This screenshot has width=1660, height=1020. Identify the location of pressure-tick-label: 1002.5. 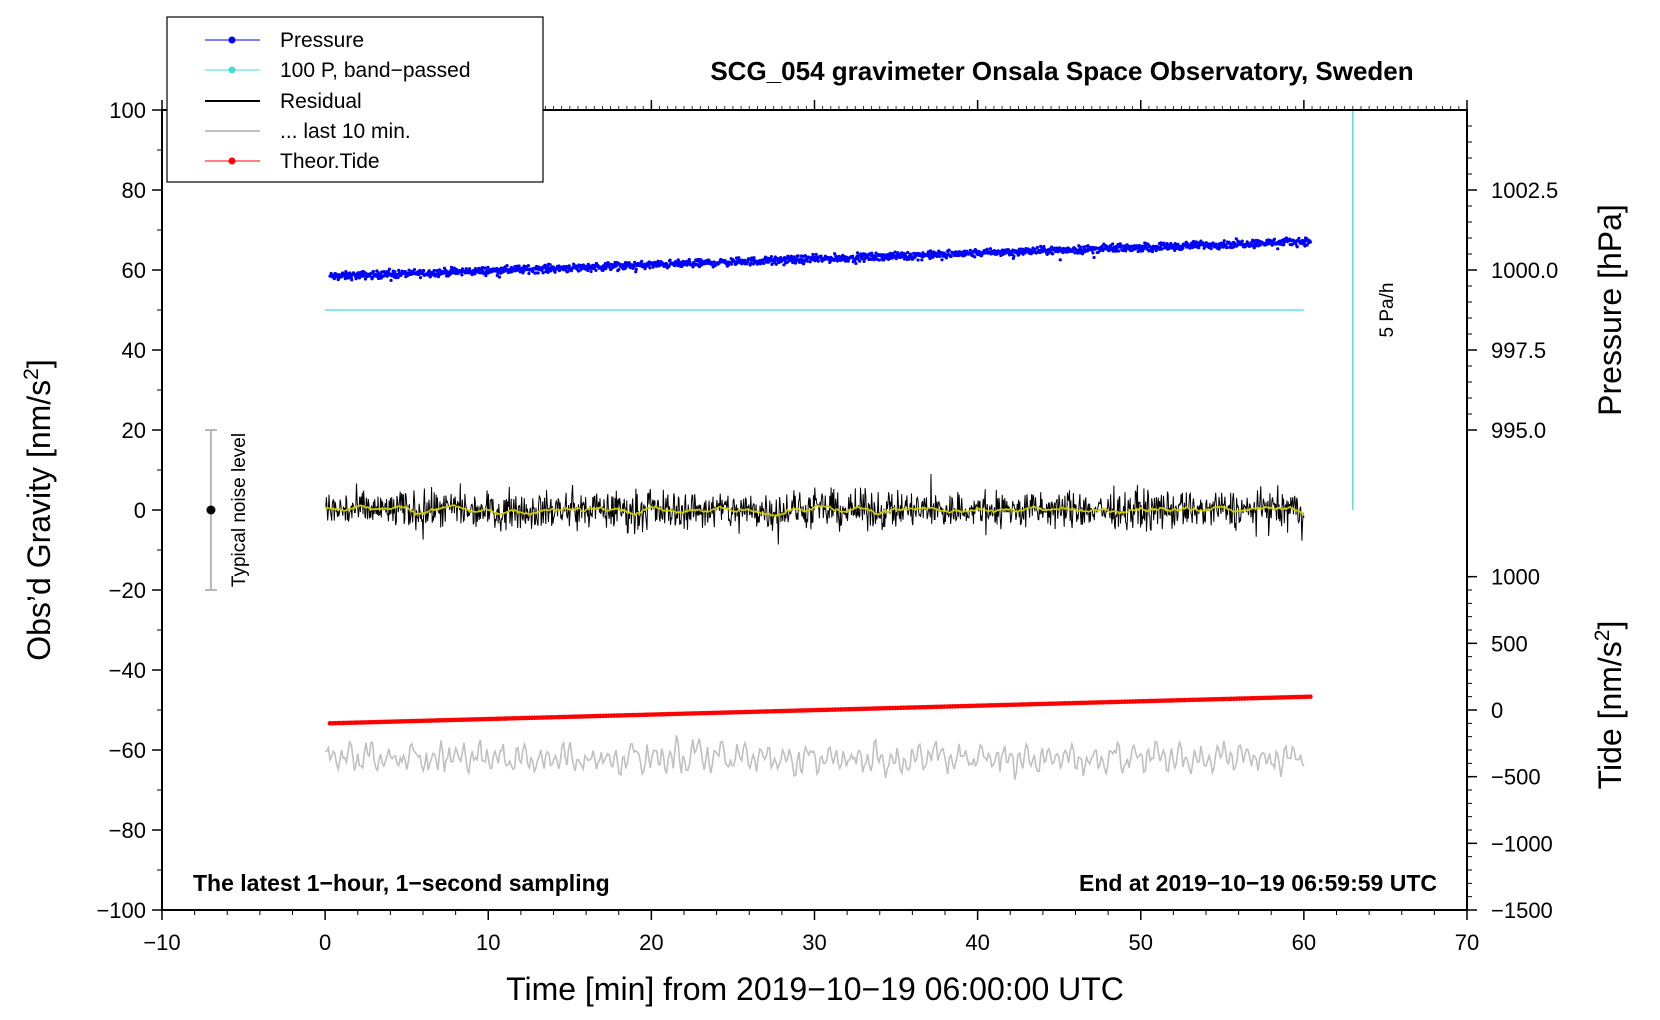
(1524, 190).